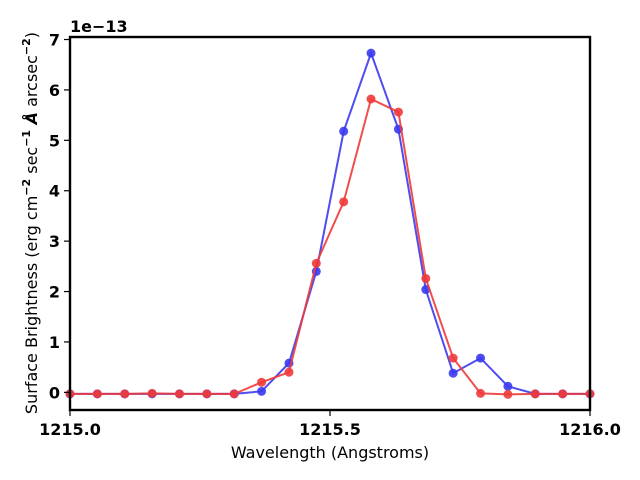 This screenshot has width=640, height=480. I want to click on x-tick-label: 1215.0, so click(70, 429).